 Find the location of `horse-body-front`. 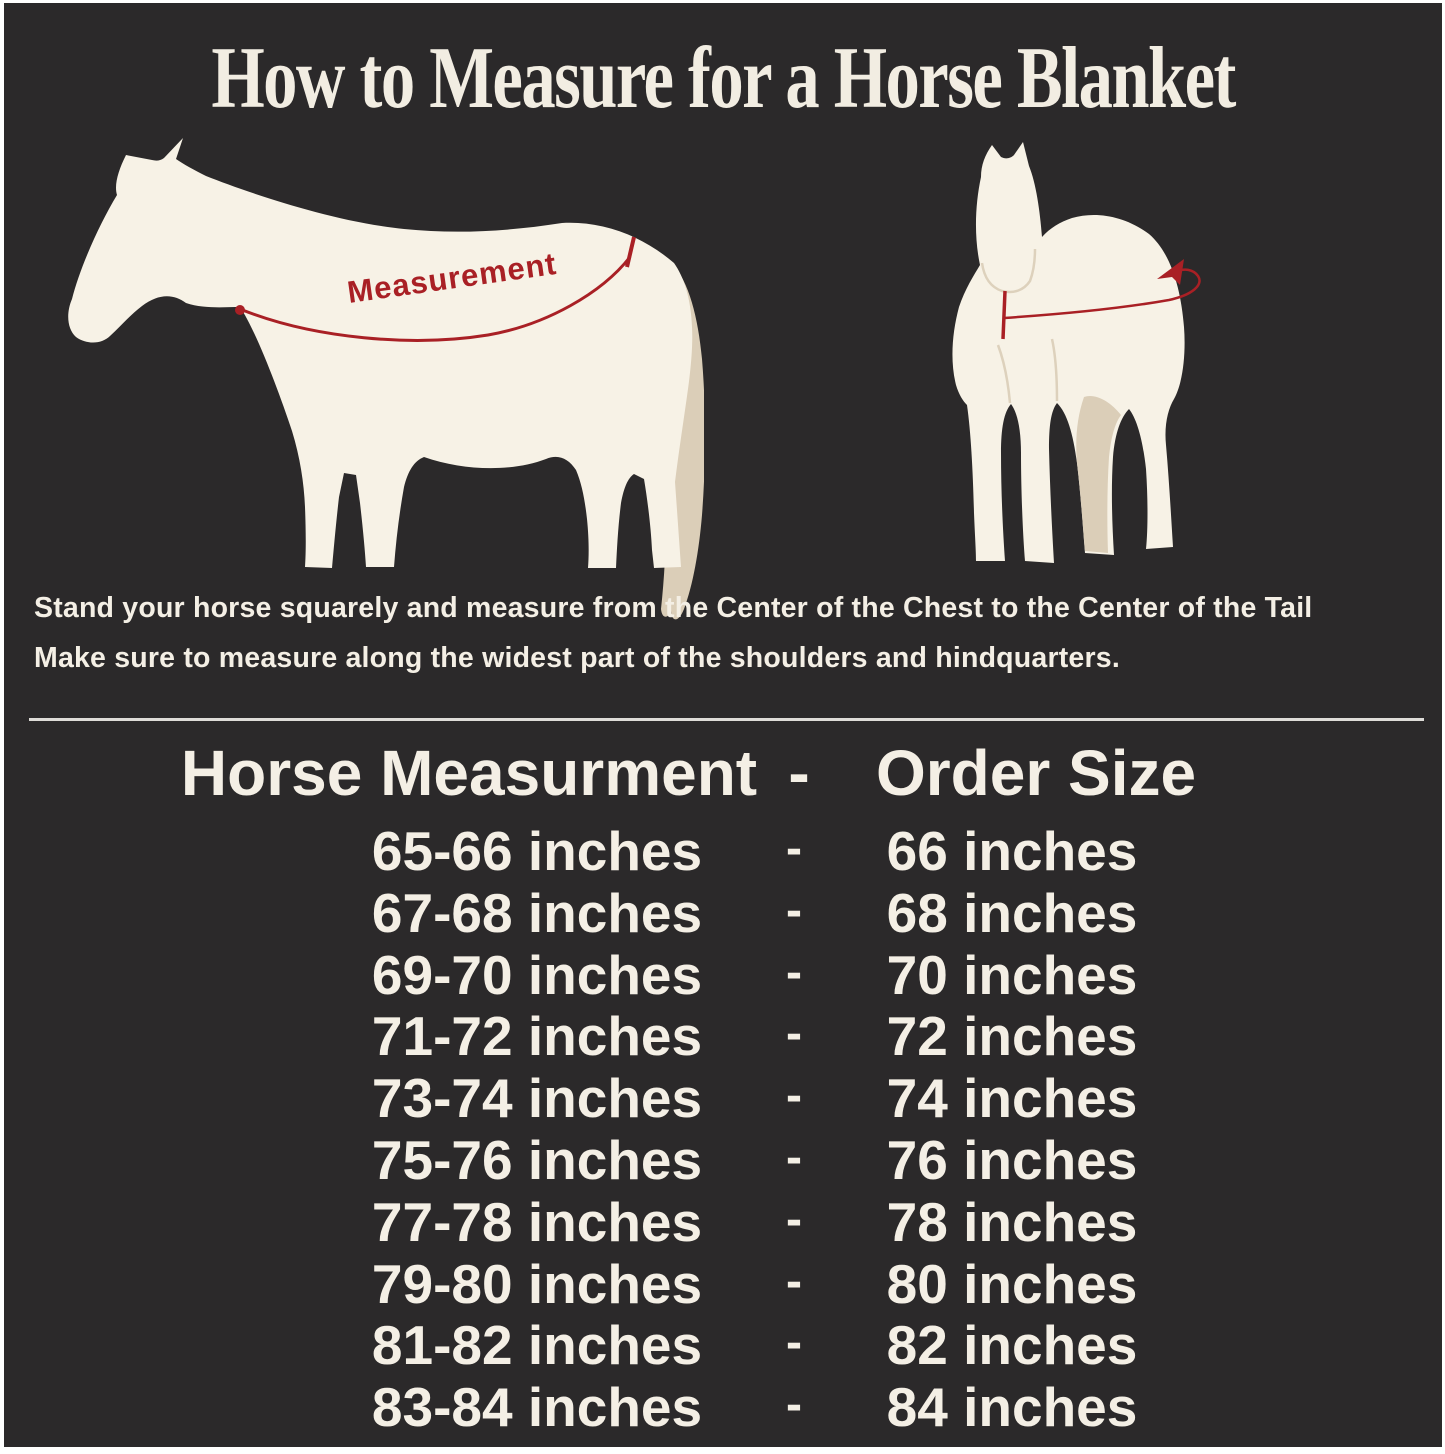

horse-body-front is located at coordinates (1068, 352).